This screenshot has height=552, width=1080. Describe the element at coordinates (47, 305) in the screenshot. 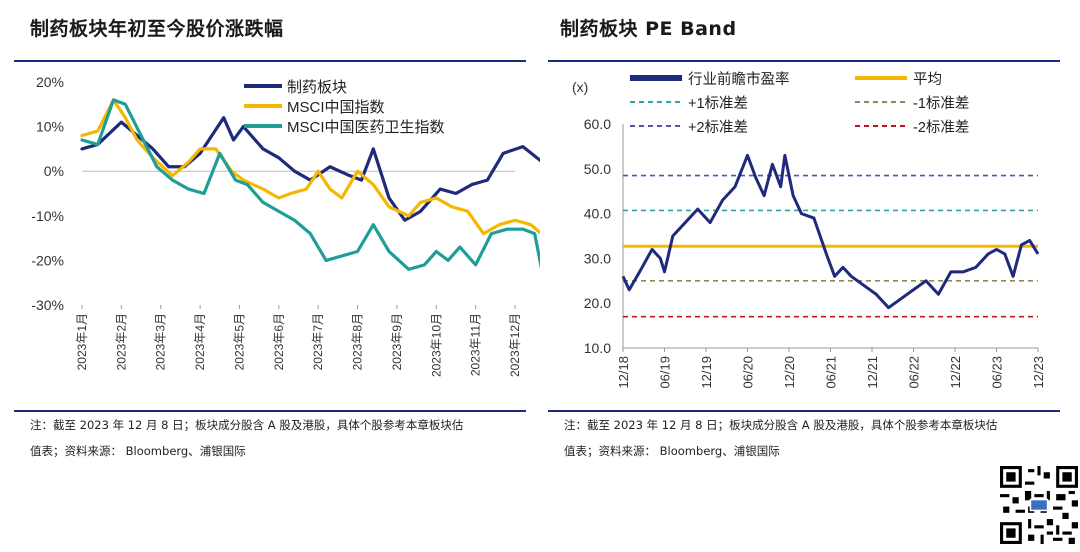

I see `y-tick-label: -30%` at that location.